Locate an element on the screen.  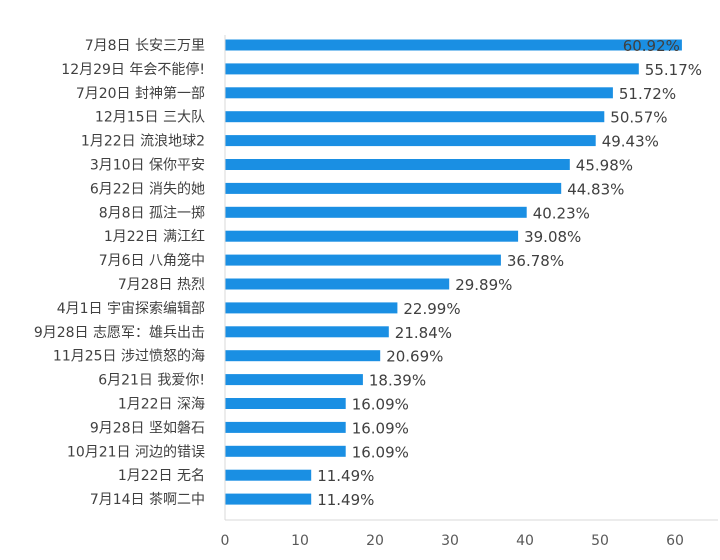
category-label: 1月22日 满江红 is located at coordinates (154, 237).